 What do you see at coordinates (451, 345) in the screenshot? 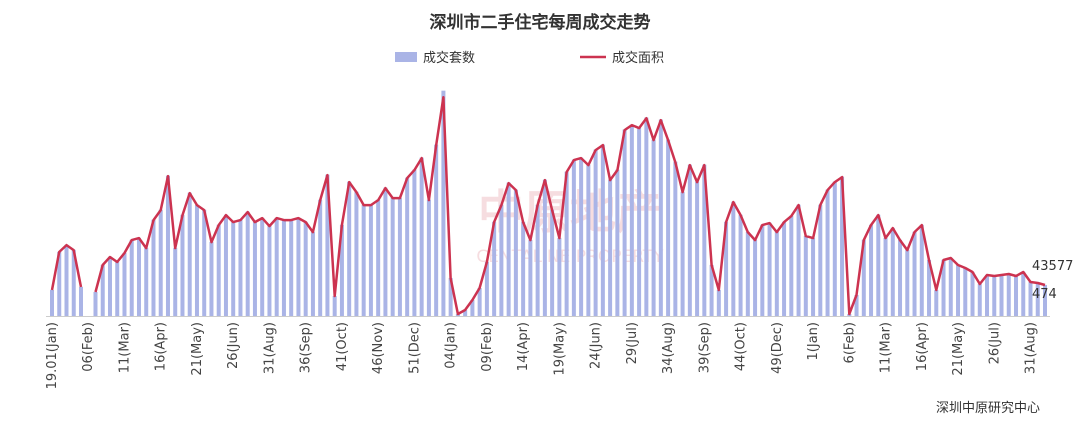
I see `x-tick-label: 04(Jan)` at bounding box center [451, 345].